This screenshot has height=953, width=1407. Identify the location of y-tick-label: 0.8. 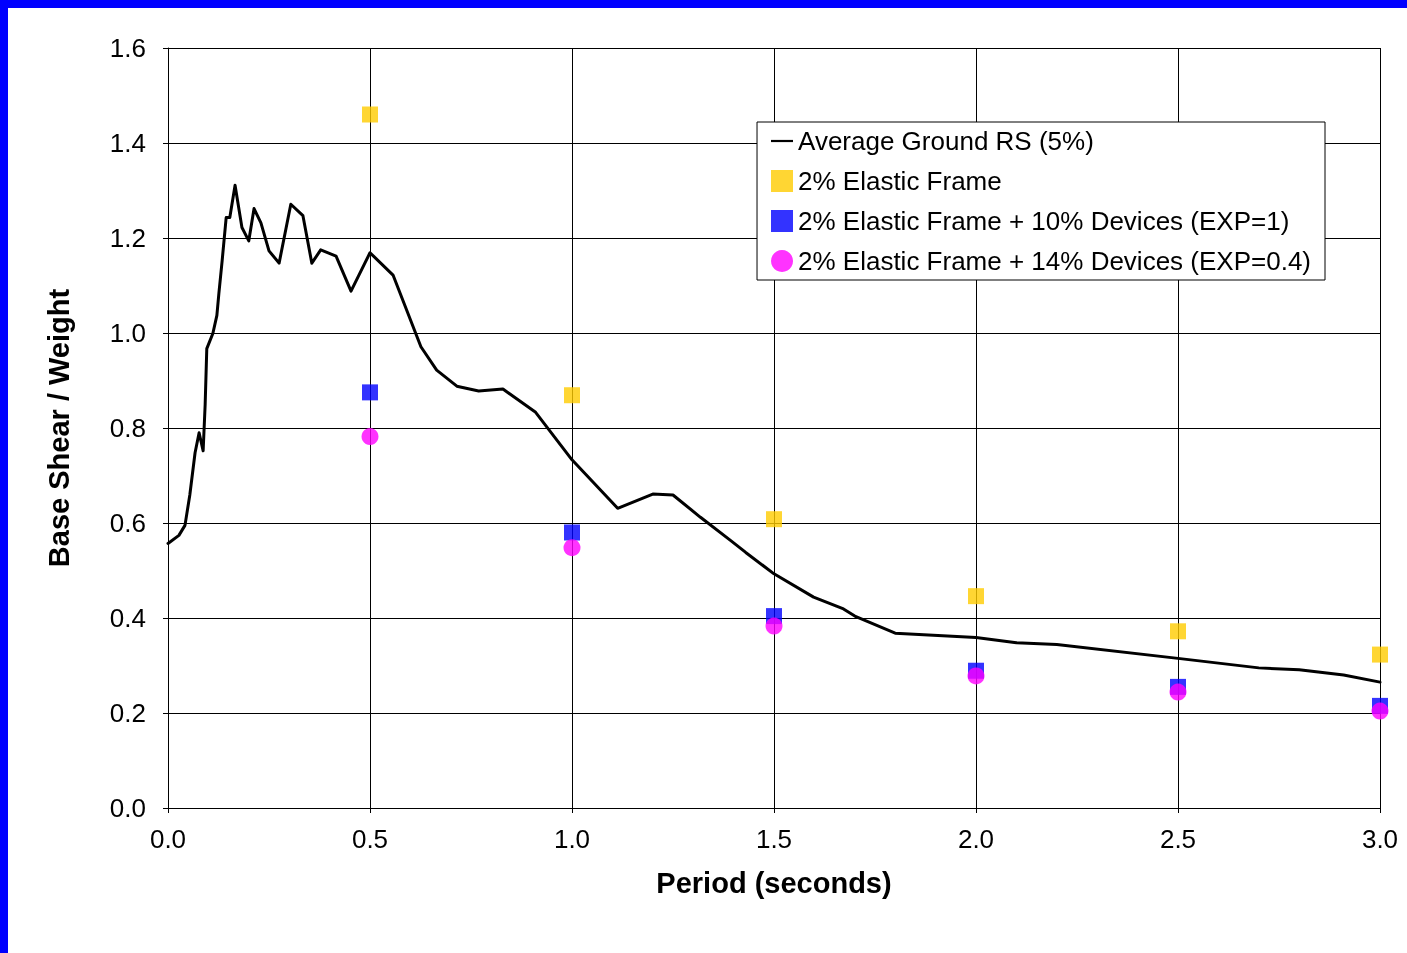
(127, 428).